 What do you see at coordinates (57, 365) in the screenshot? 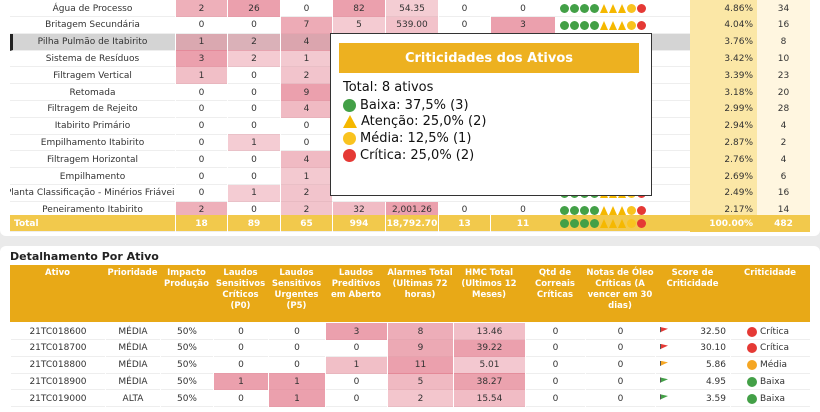
I see `table-cell: 21TC018800` at bounding box center [57, 365].